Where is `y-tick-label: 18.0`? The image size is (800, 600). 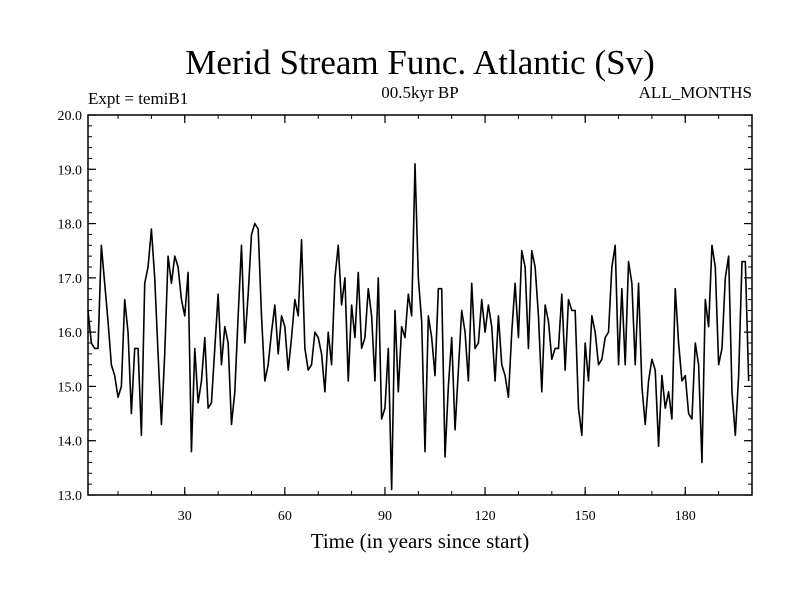 y-tick-label: 18.0 is located at coordinates (70, 225).